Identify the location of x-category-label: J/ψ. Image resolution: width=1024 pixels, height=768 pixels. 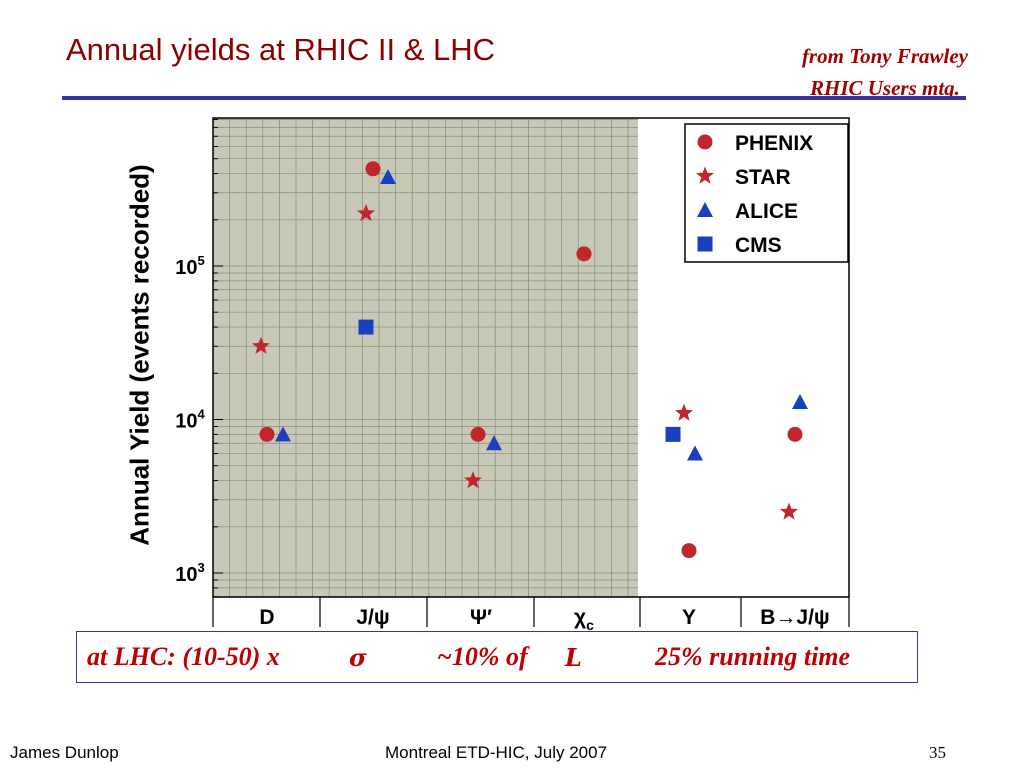
(372, 617).